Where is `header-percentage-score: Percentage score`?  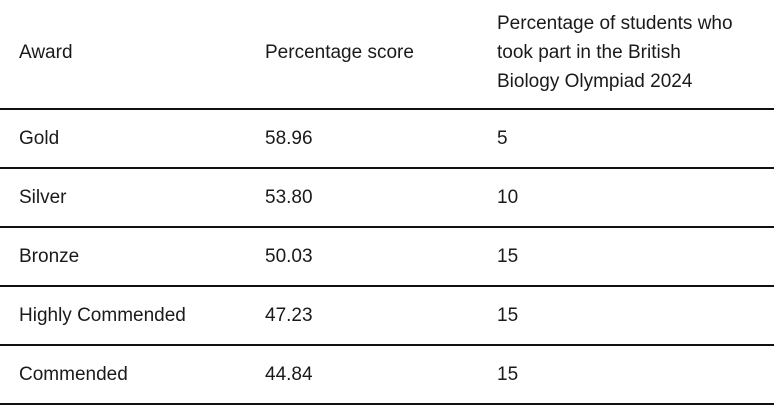 header-percentage-score: Percentage score is located at coordinates (339, 52).